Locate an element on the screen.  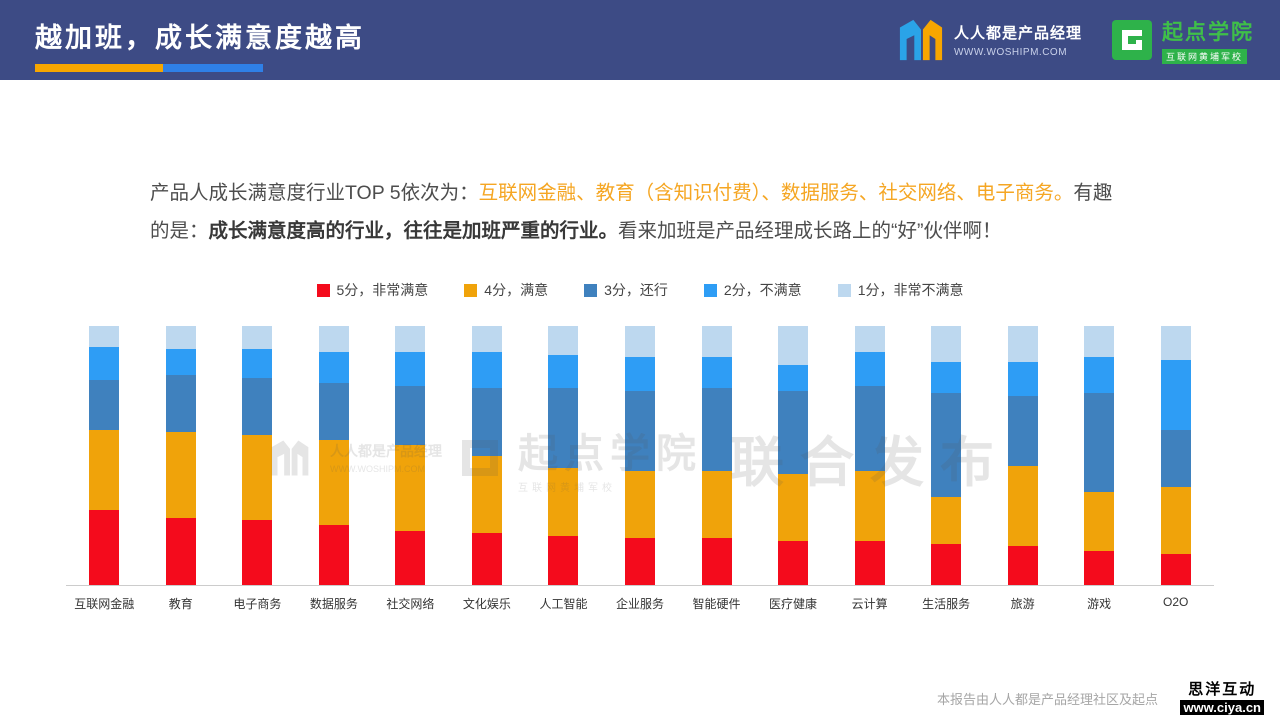
qidian-logo-text: 起点学院 互联网黄埔军校 is located at coordinates (1208, 40).